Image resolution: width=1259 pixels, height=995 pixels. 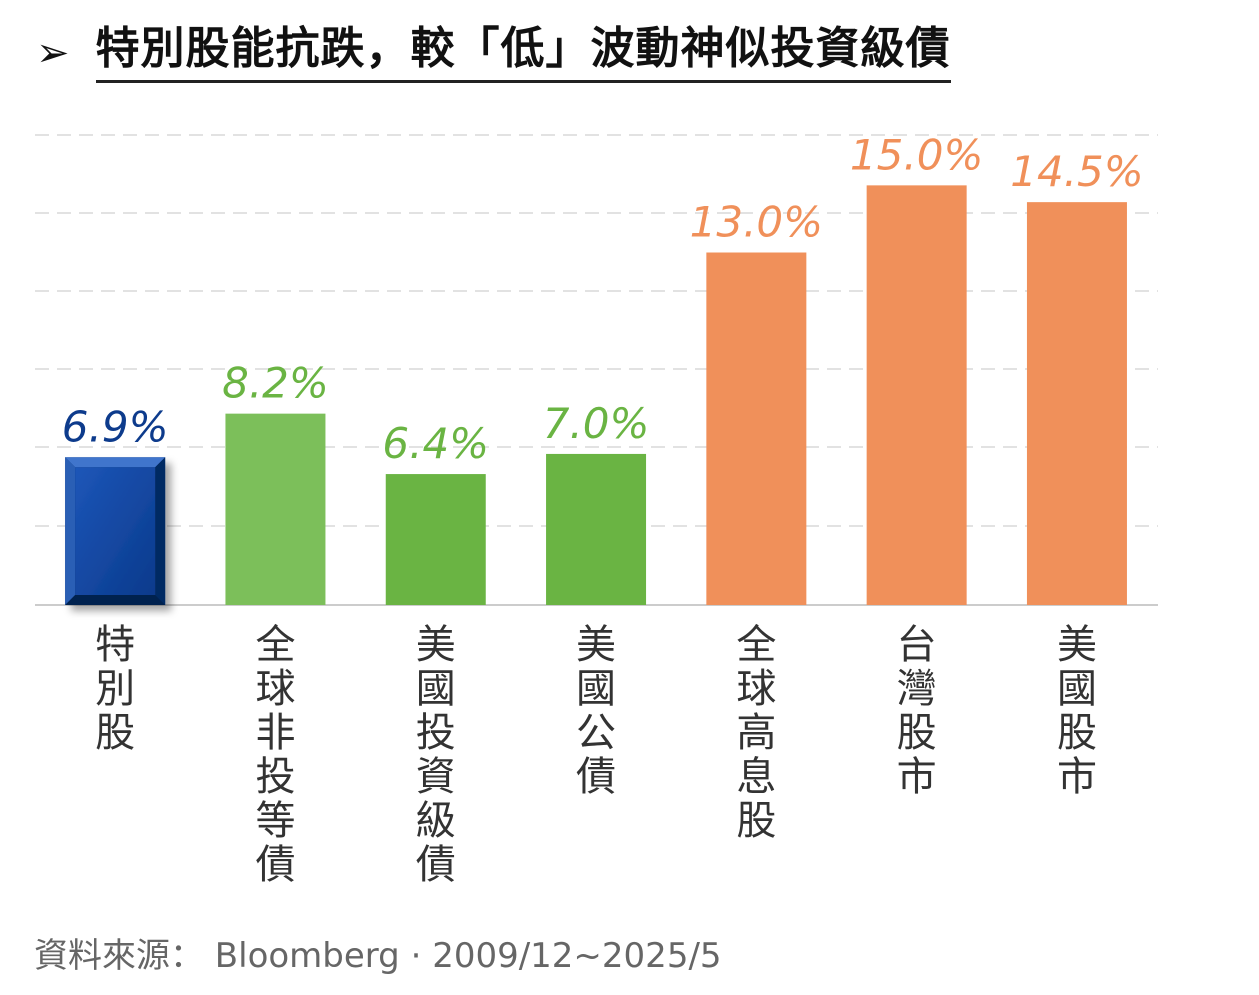 I want to click on data-label-2: 6.4%, so click(x=435, y=443).